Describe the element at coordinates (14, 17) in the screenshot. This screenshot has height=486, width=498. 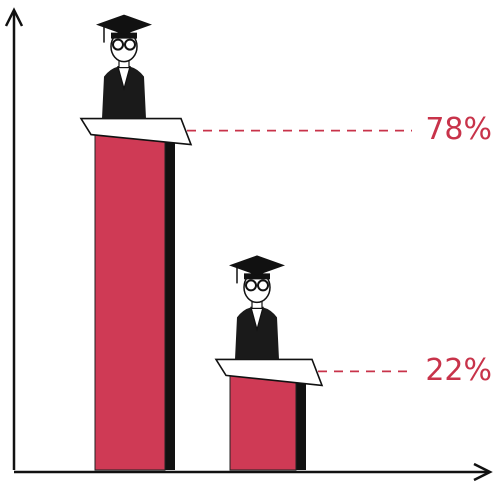
I see `y-axis-arrow` at that location.